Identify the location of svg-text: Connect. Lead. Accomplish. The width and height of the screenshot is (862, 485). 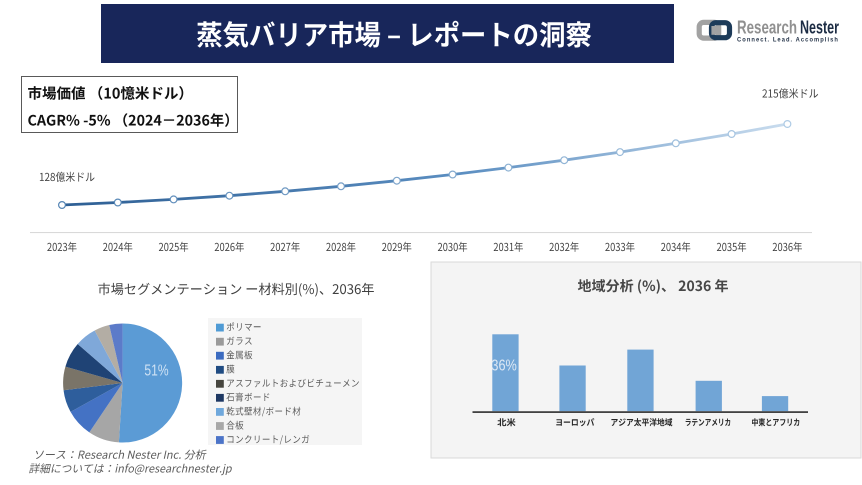
(788, 39).